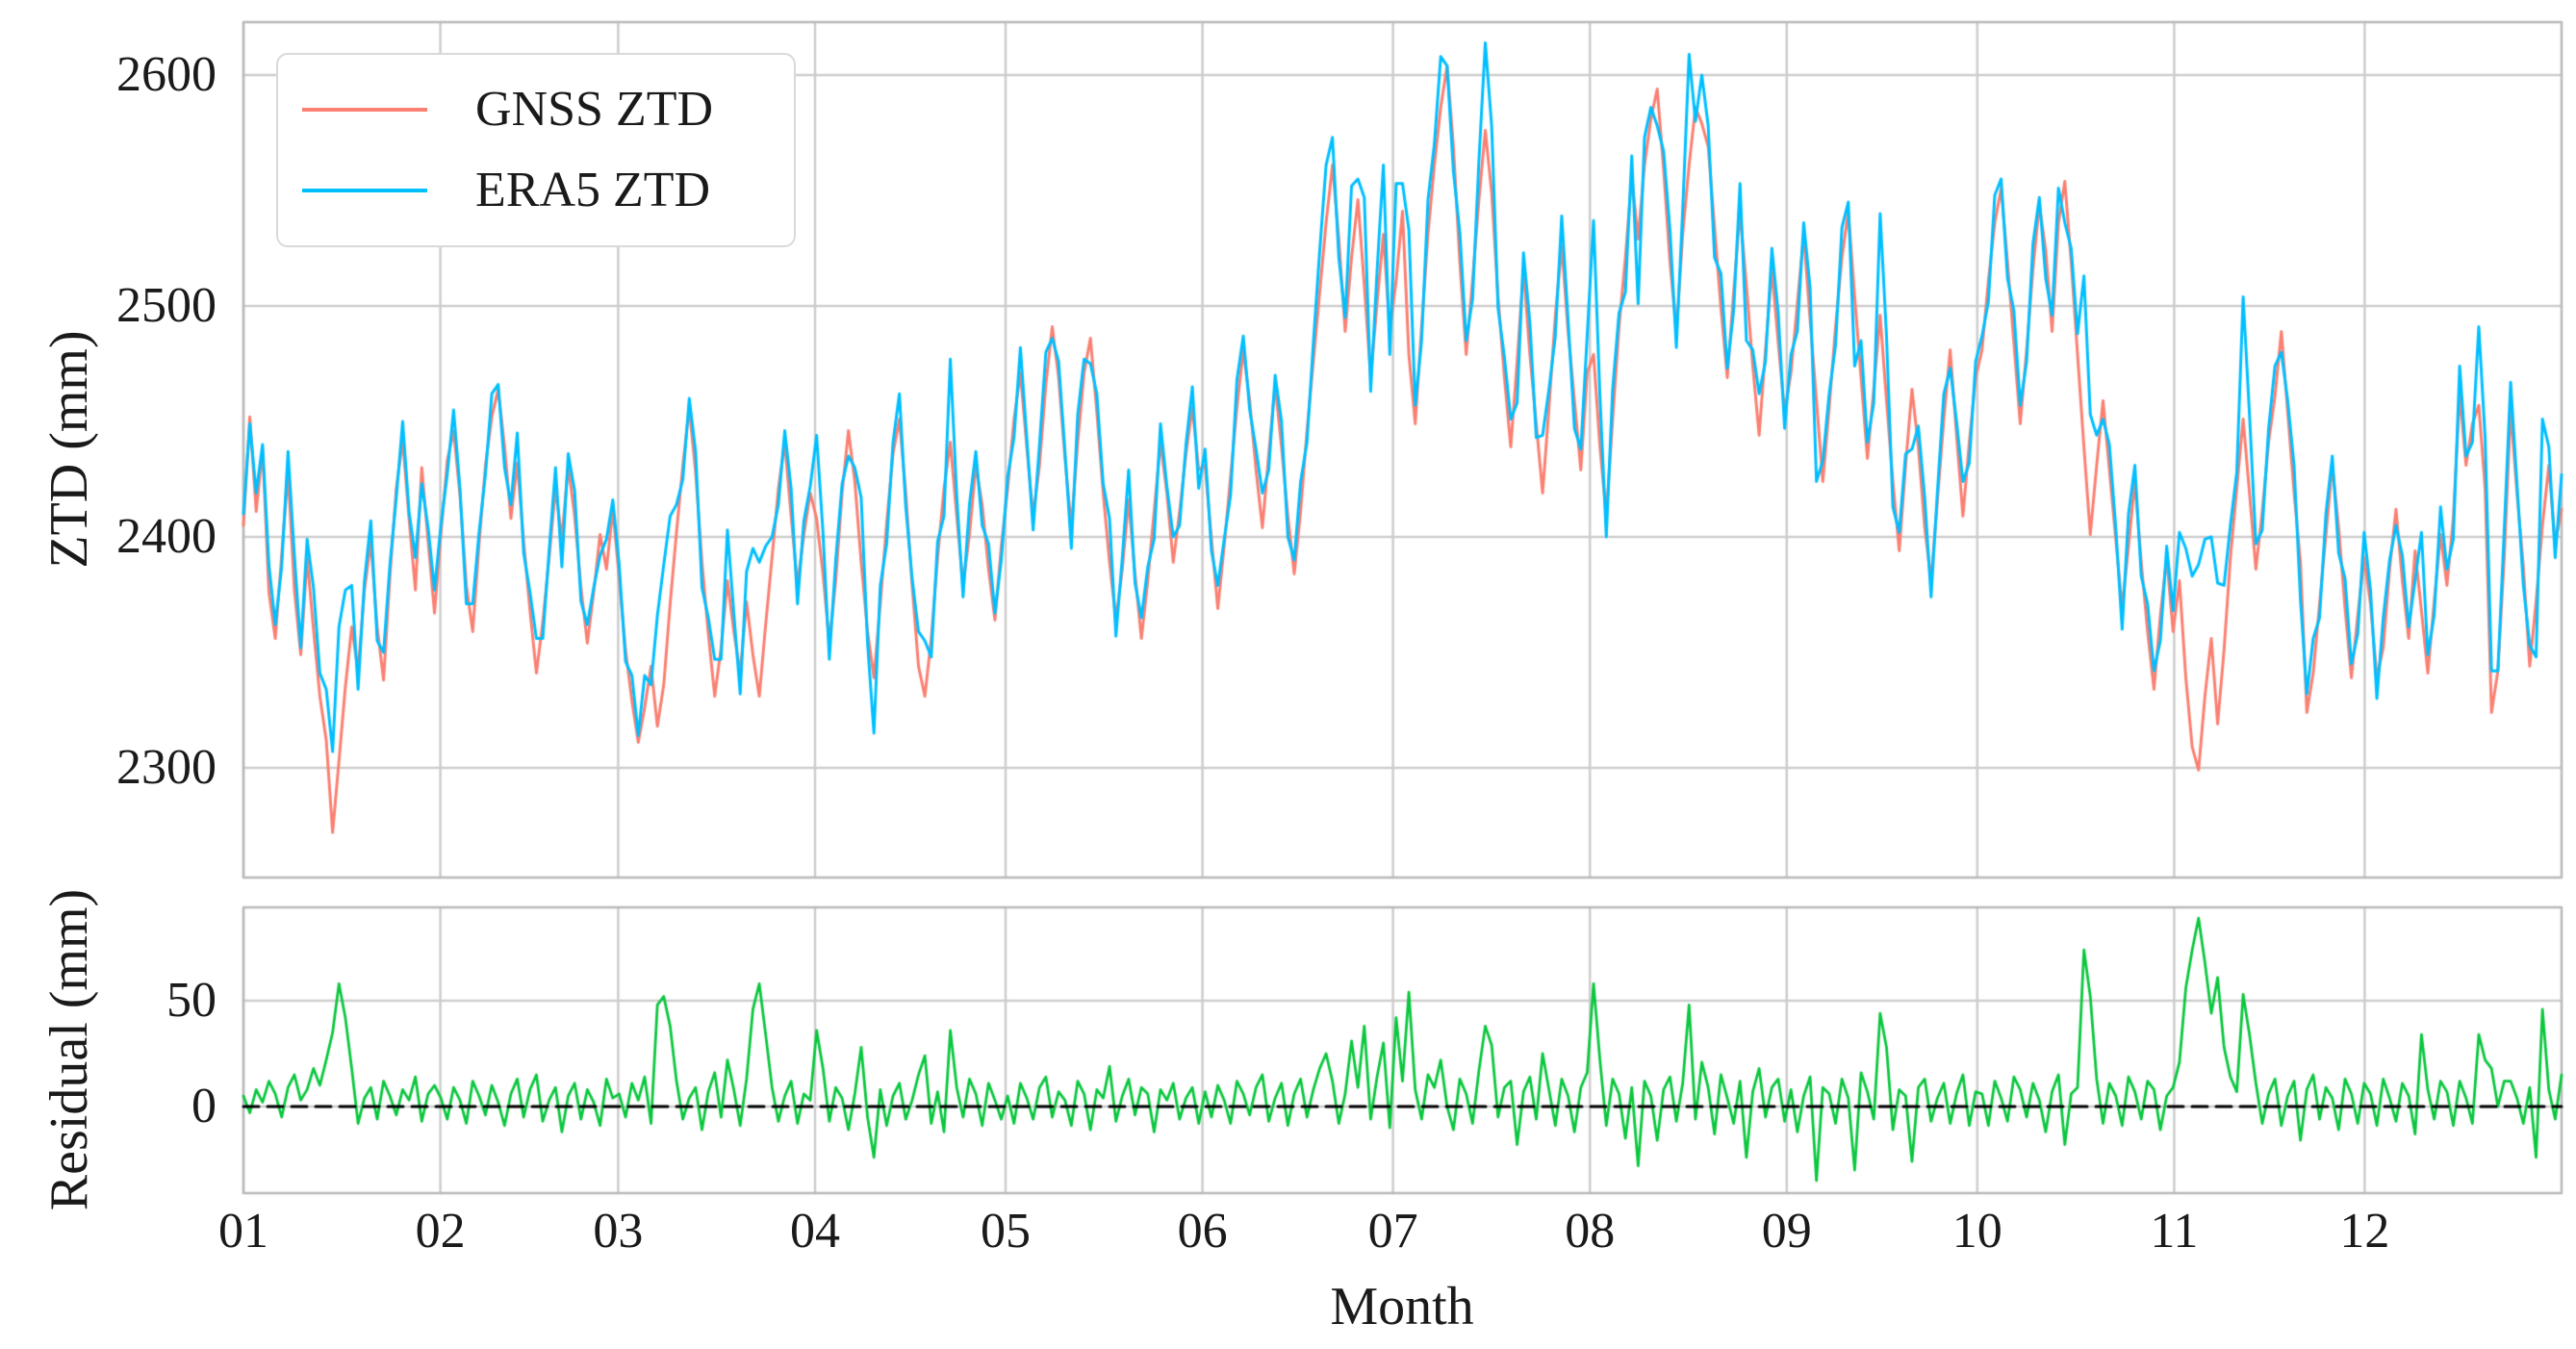 This screenshot has height=1349, width=2576. I want to click on era5-line-swatch, so click(364, 191).